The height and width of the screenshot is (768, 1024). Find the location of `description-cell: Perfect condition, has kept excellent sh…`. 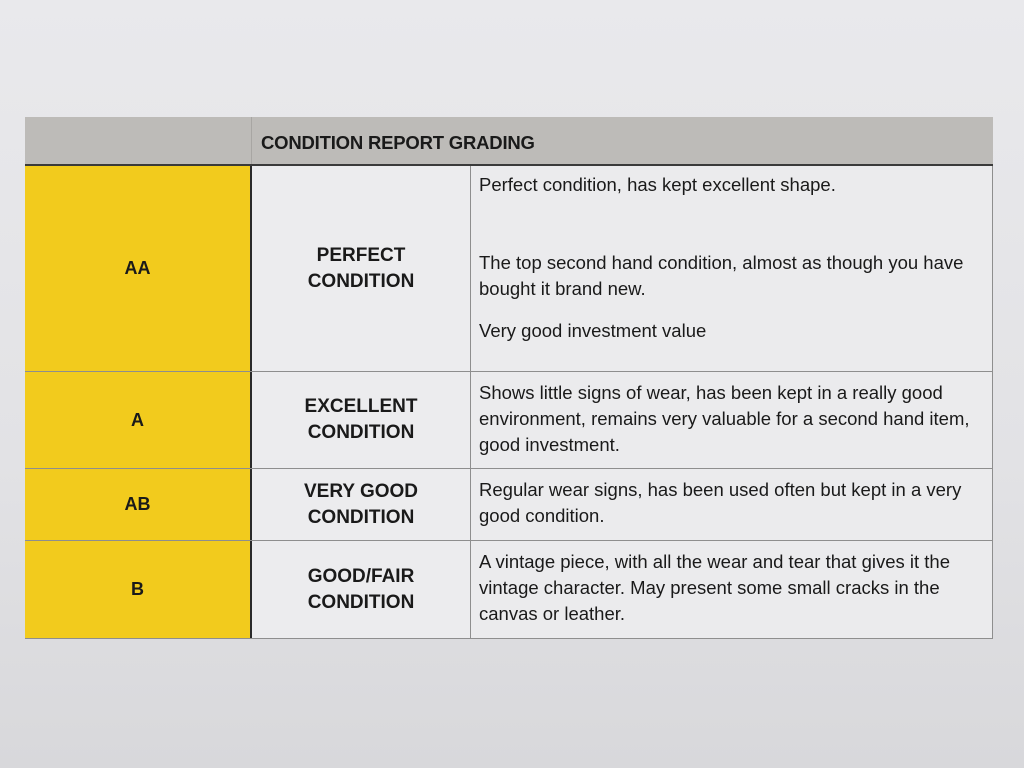

description-cell: Perfect condition, has kept excellent sh… is located at coordinates (732, 268).